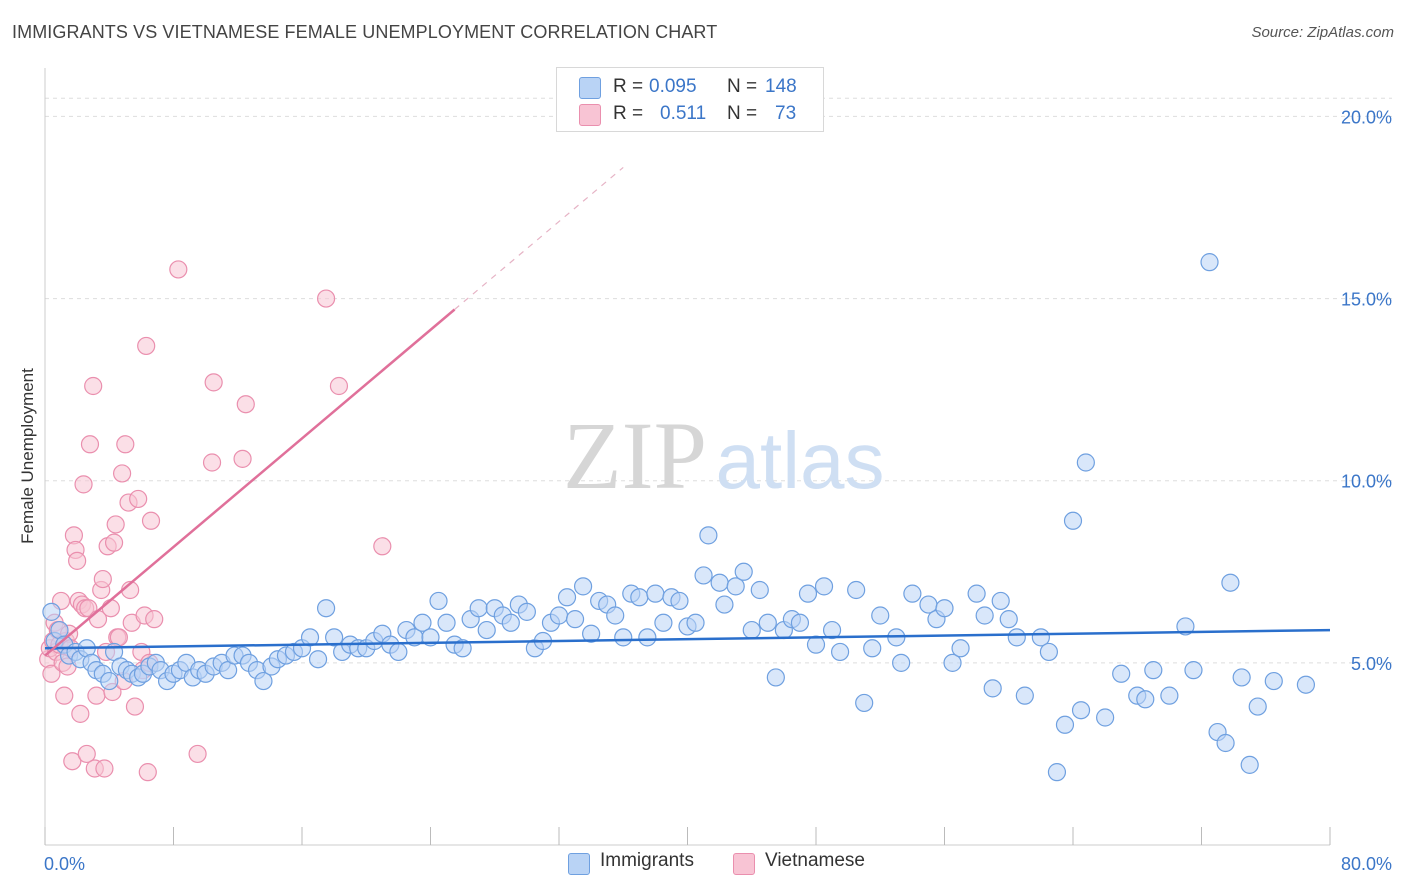  I want to click on y-tick-labels: 5.0% 10.0% 15.0% 20.0%, so click(1366, 390).